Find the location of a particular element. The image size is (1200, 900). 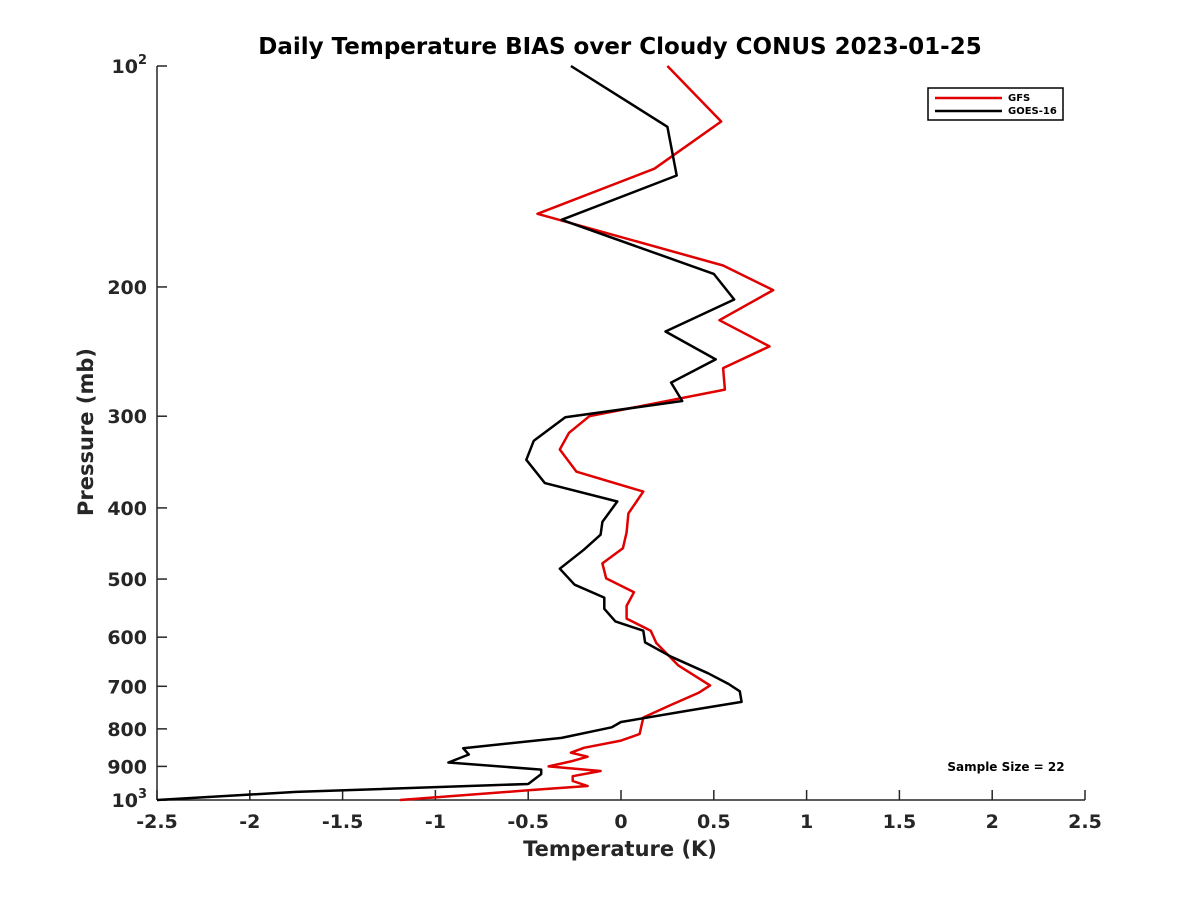

y-tick-label: 300 is located at coordinates (127, 417).